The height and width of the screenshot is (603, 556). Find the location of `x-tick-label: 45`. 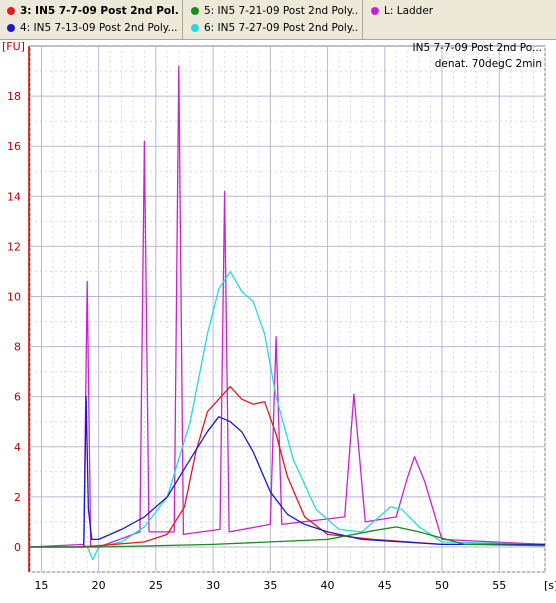

x-tick-label: 45 is located at coordinates (385, 585).